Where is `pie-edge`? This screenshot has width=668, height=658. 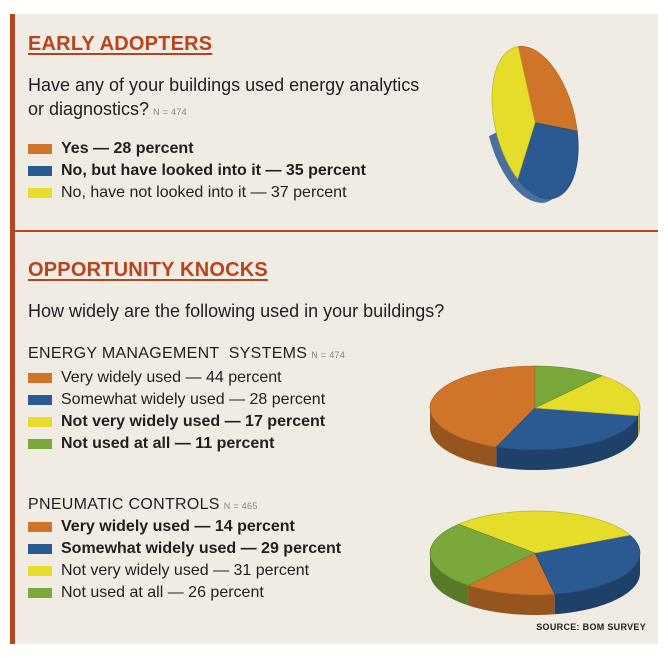 pie-edge is located at coordinates (521, 167).